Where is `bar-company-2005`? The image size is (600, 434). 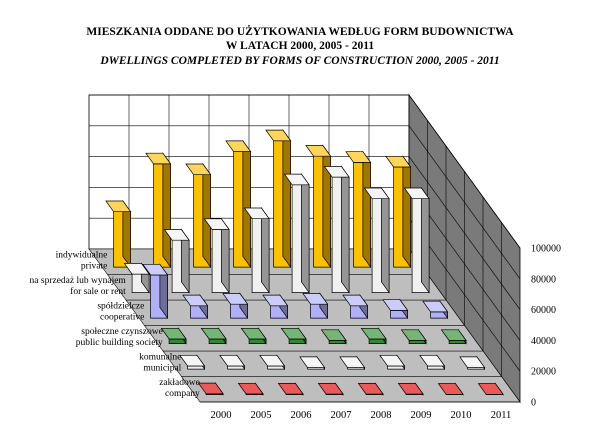
bar-company-2005 is located at coordinates (250, 389).